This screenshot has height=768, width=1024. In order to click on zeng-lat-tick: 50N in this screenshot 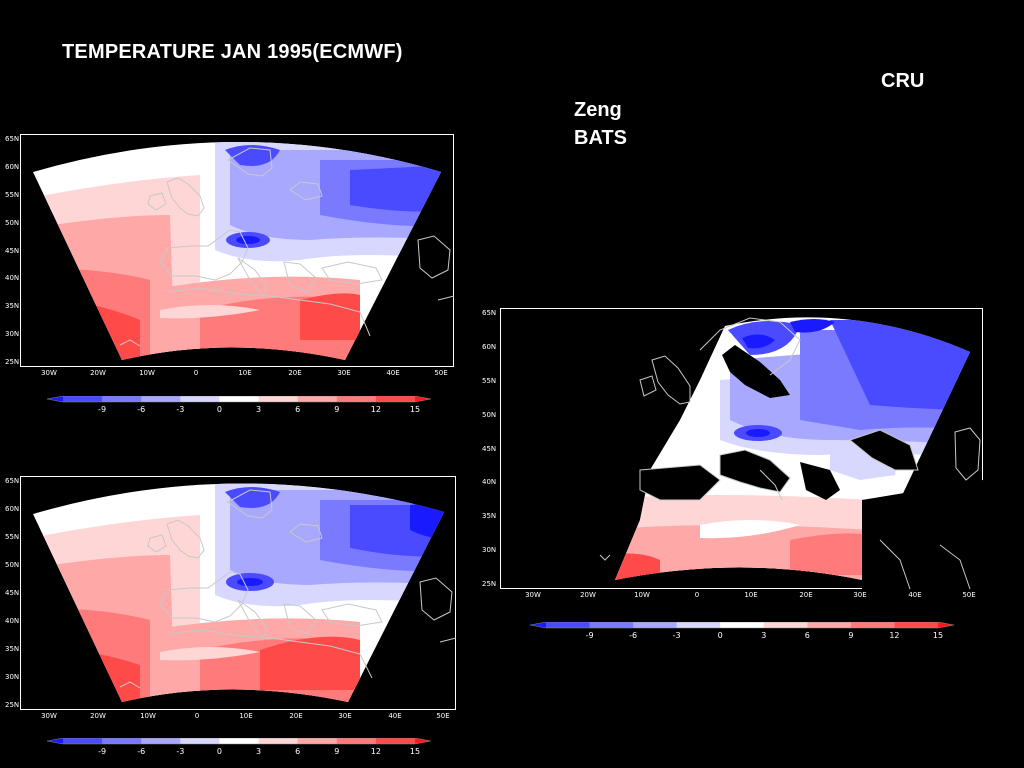, I will do `click(12, 222)`.